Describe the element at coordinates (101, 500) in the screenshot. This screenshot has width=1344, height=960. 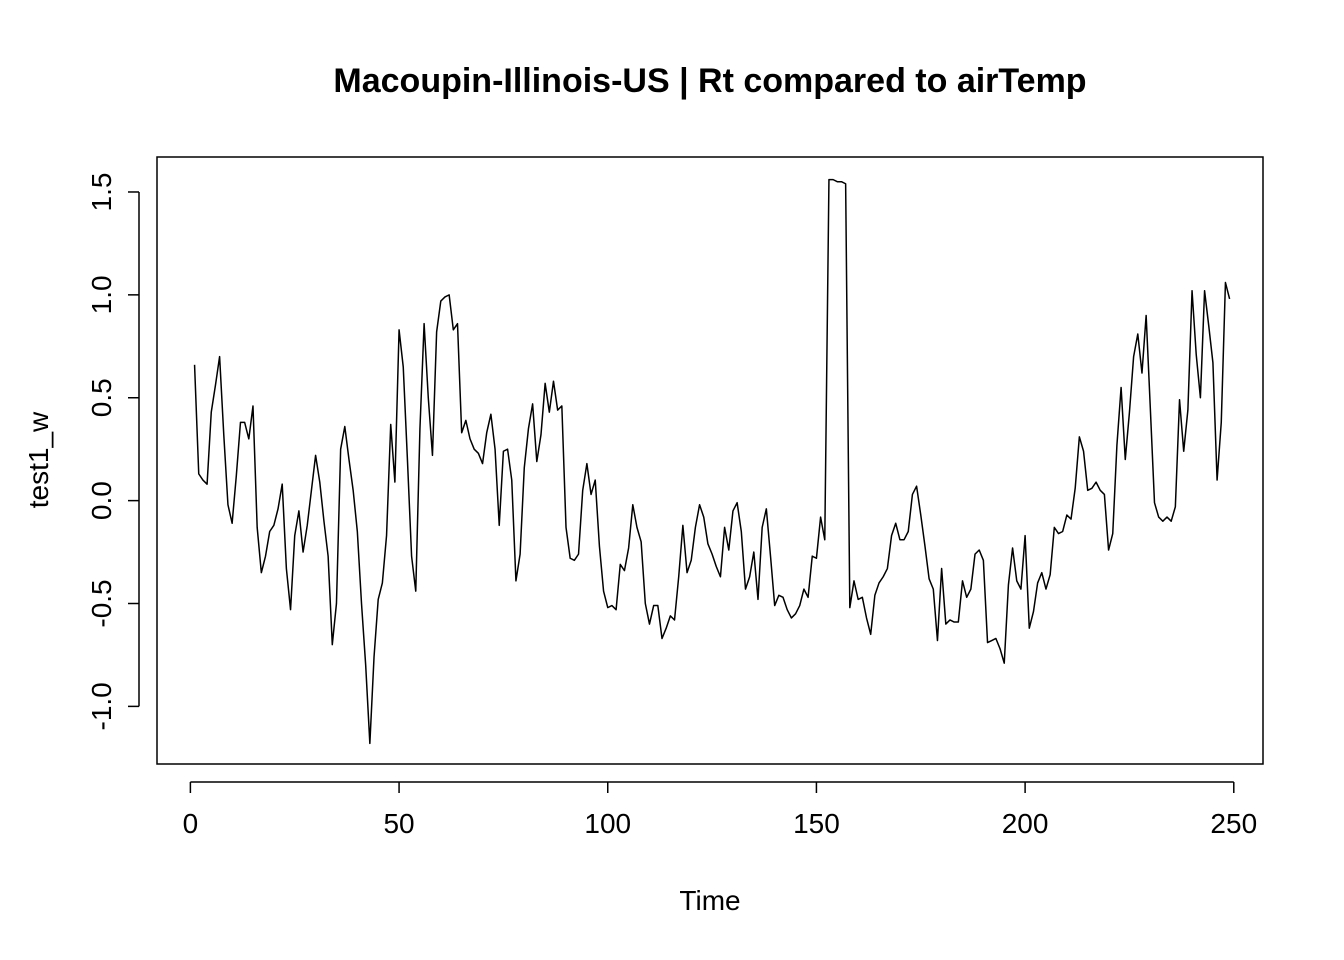
I see `y-tick-label: 0.0` at that location.